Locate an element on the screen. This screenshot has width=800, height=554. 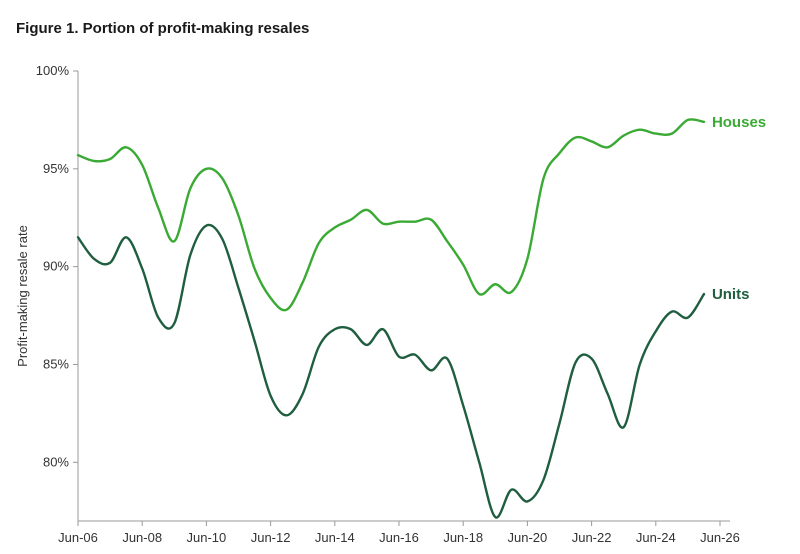
x-tick-label: Jun-24 is located at coordinates (656, 537).